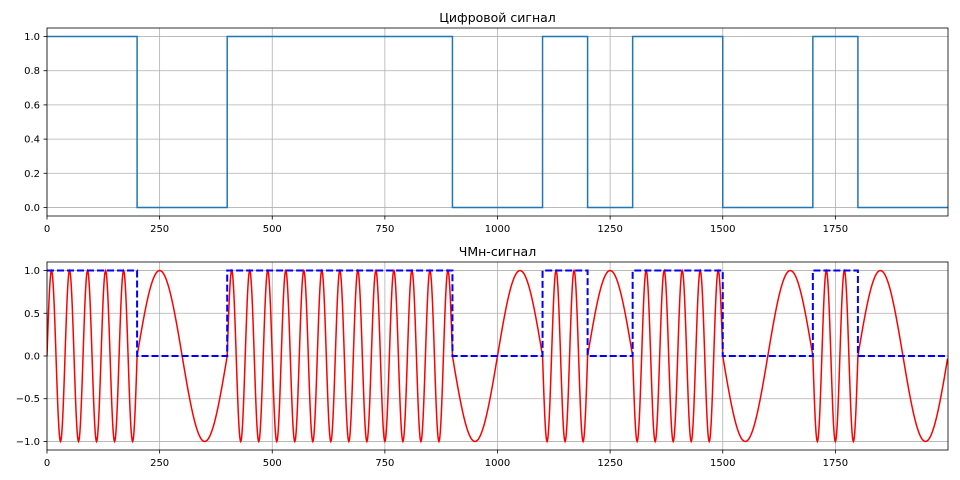 This screenshot has width=960, height=480. What do you see at coordinates (28, 442) in the screenshot?
I see `y-tick-label: −1.0` at bounding box center [28, 442].